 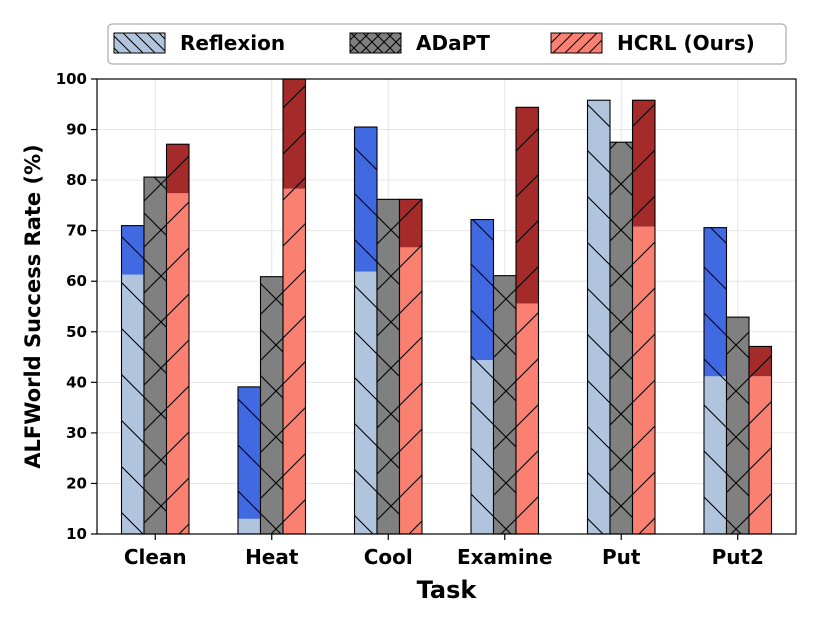 What do you see at coordinates (482, 376) in the screenshot?
I see `bar-reflexion-examine-outline` at bounding box center [482, 376].